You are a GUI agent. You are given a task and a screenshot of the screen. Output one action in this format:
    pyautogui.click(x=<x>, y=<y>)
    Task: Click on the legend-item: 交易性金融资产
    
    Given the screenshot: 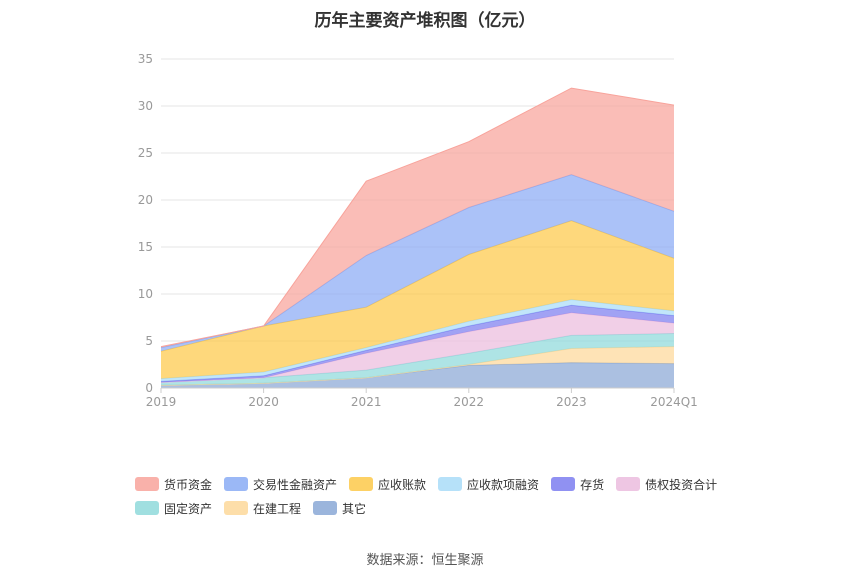 What is the action you would take?
    pyautogui.click(x=280, y=484)
    